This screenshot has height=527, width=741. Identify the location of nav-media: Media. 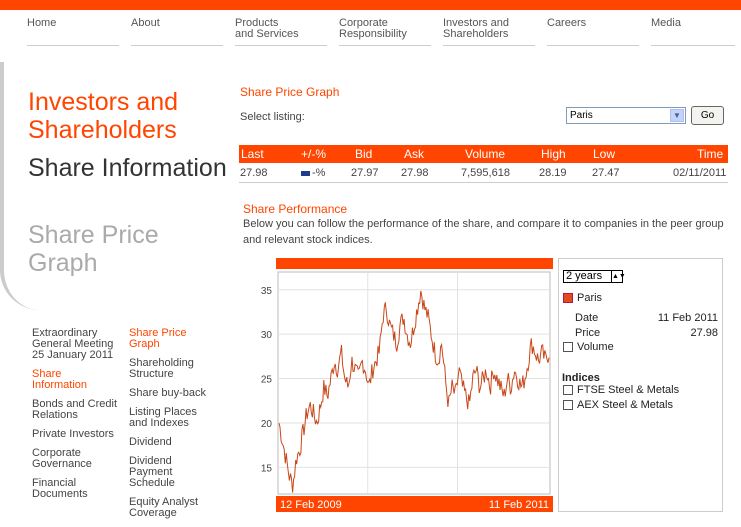
(693, 32).